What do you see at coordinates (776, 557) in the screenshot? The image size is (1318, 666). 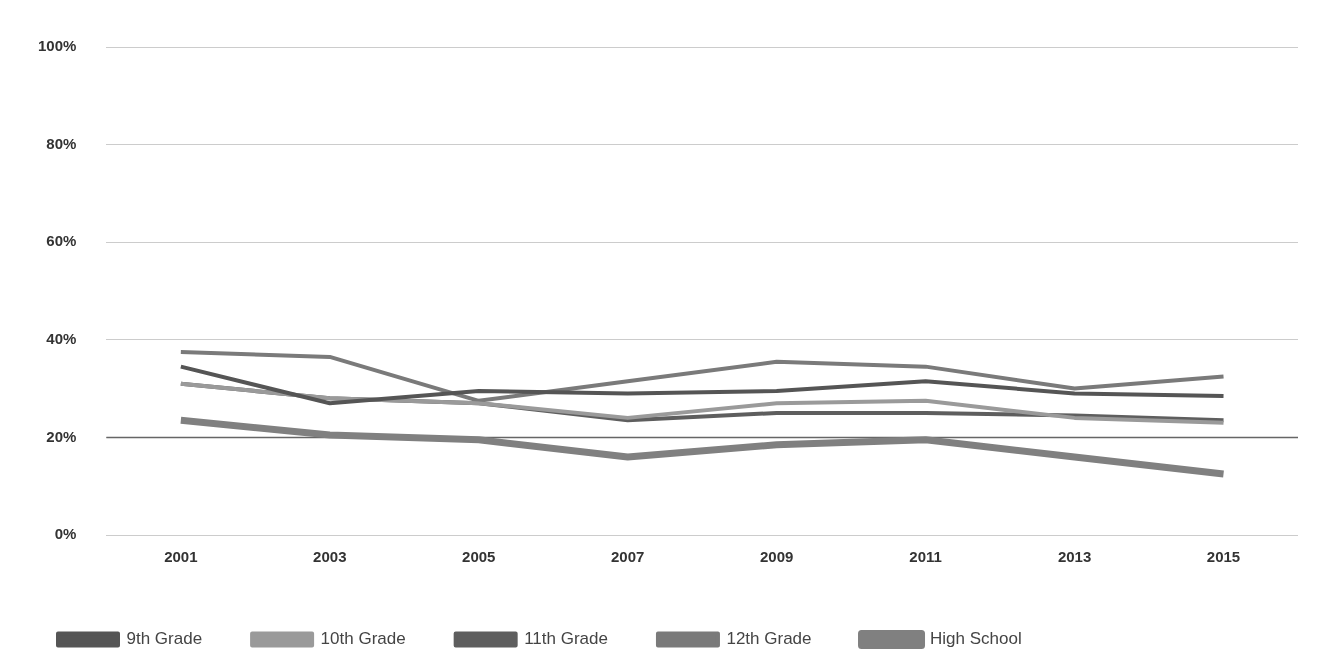 I see `x-tick-label: 2009` at bounding box center [776, 557].